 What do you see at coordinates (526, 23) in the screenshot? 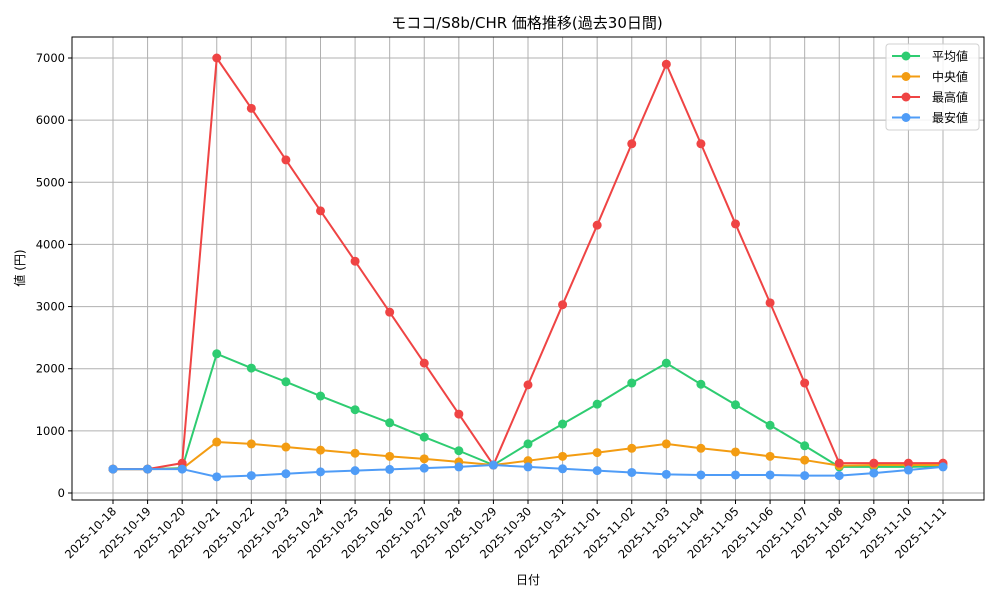
I see `chart-title: モココ/S8b/CHR 価格推移(過去30日間)` at bounding box center [526, 23].